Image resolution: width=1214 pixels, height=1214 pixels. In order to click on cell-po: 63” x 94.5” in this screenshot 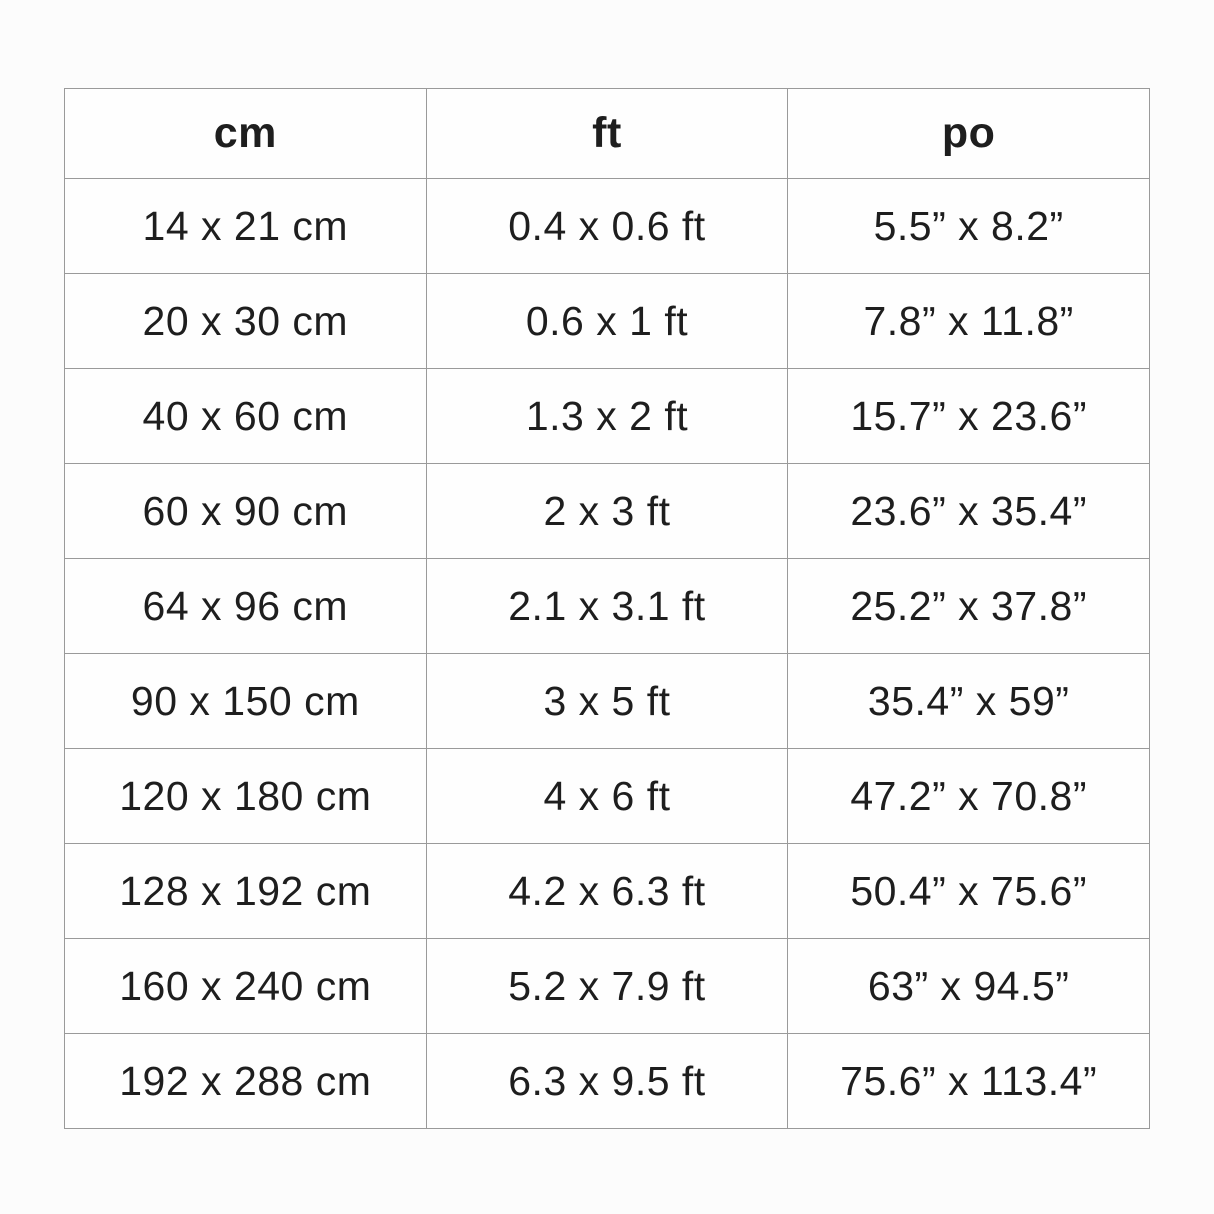, I will do `click(968, 986)`.